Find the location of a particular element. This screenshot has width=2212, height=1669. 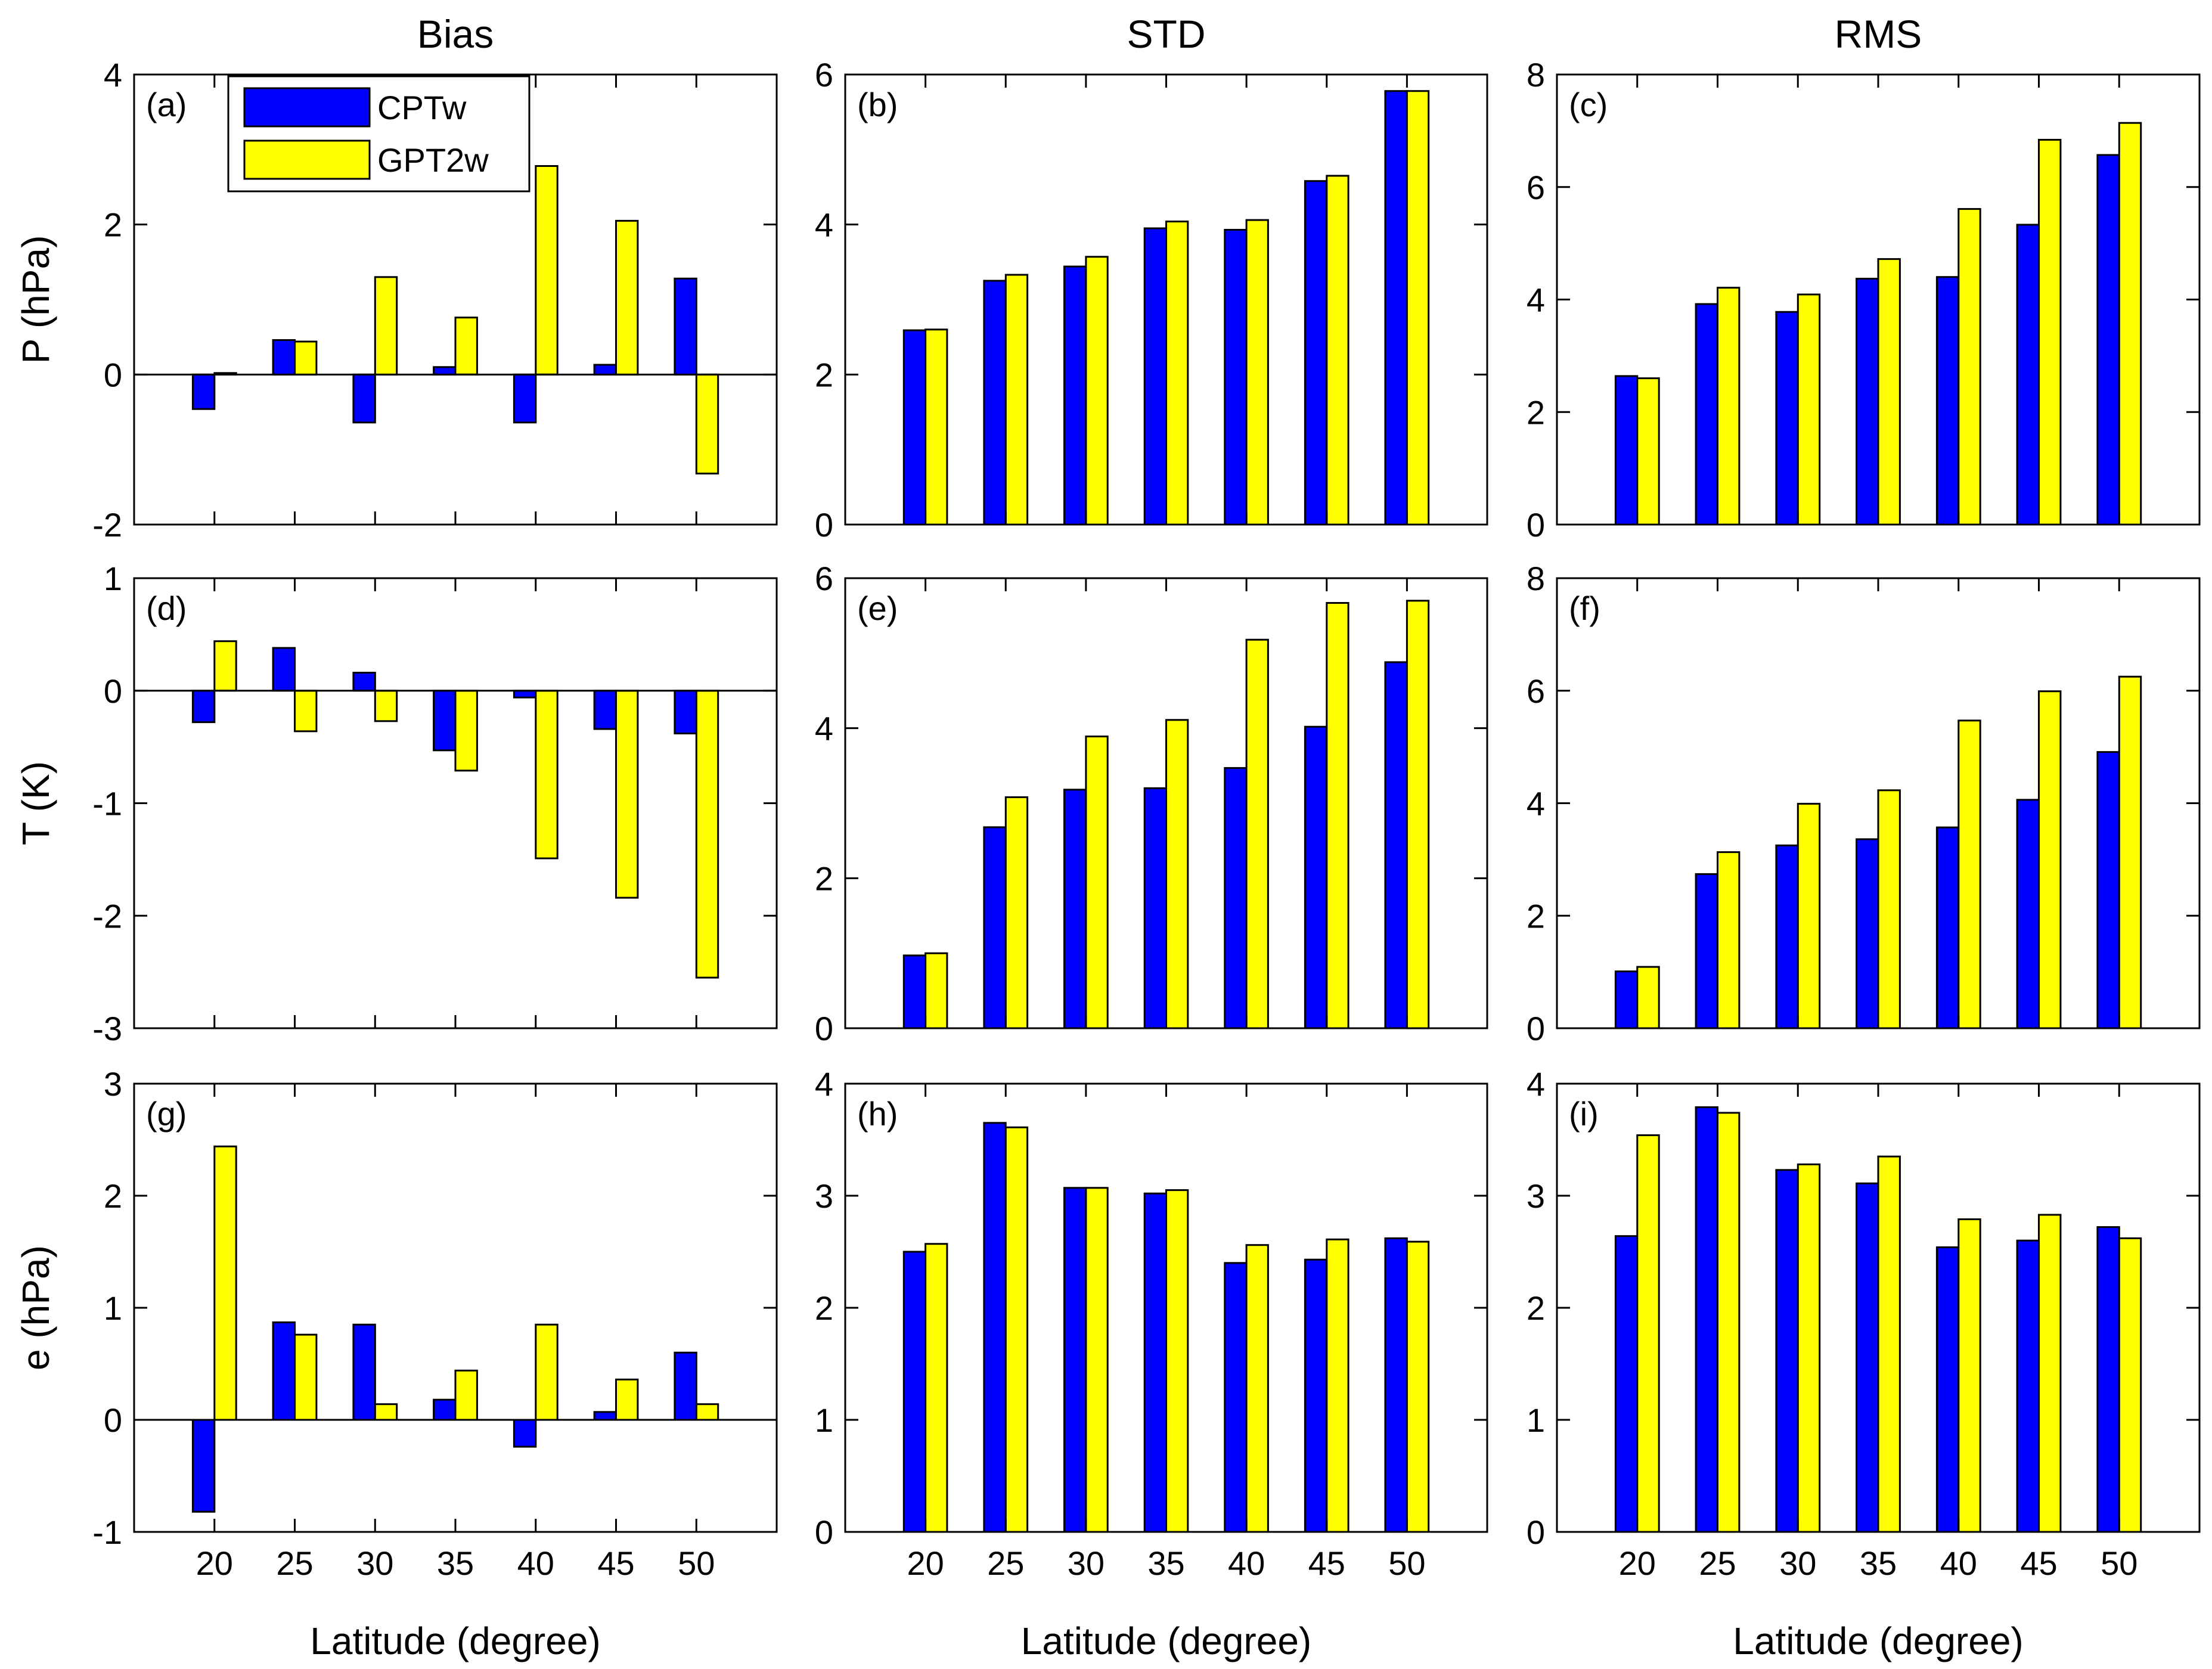

panel-g: -1 0 1 2 3 20 25 30 35 40 45 50 (g) is located at coordinates (435, 1323).